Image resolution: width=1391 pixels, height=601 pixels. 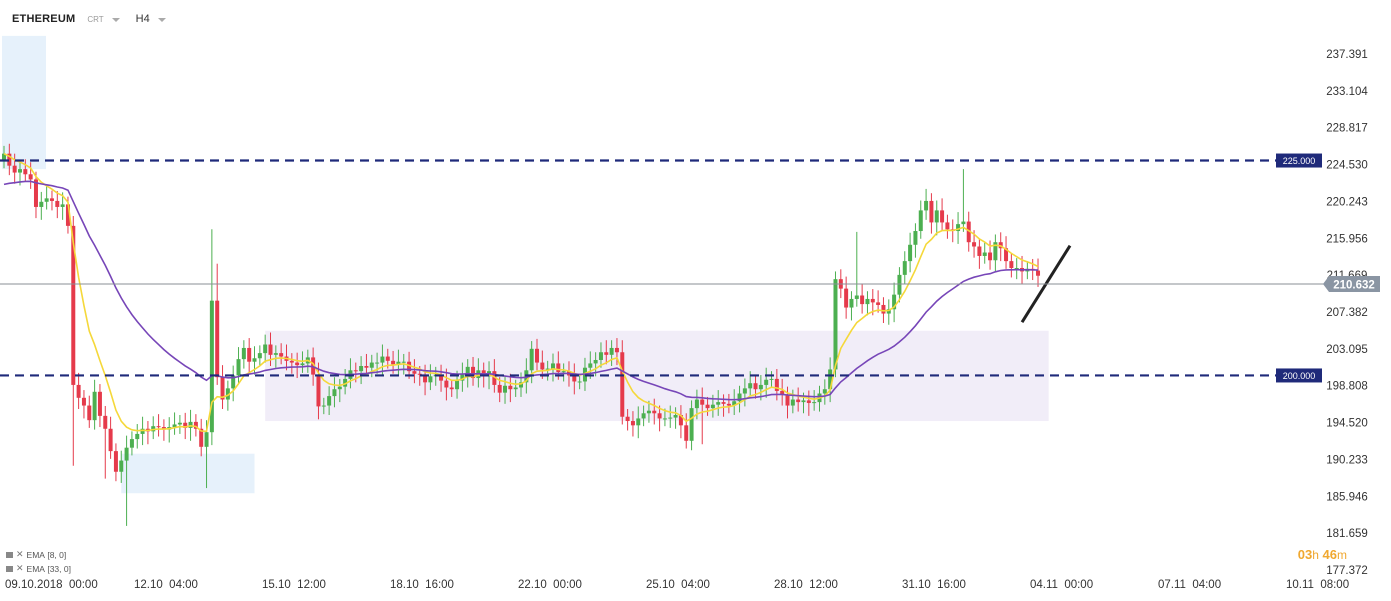 What do you see at coordinates (1347, 387) in the screenshot?
I see `y-tick-label: 198.808` at bounding box center [1347, 387].